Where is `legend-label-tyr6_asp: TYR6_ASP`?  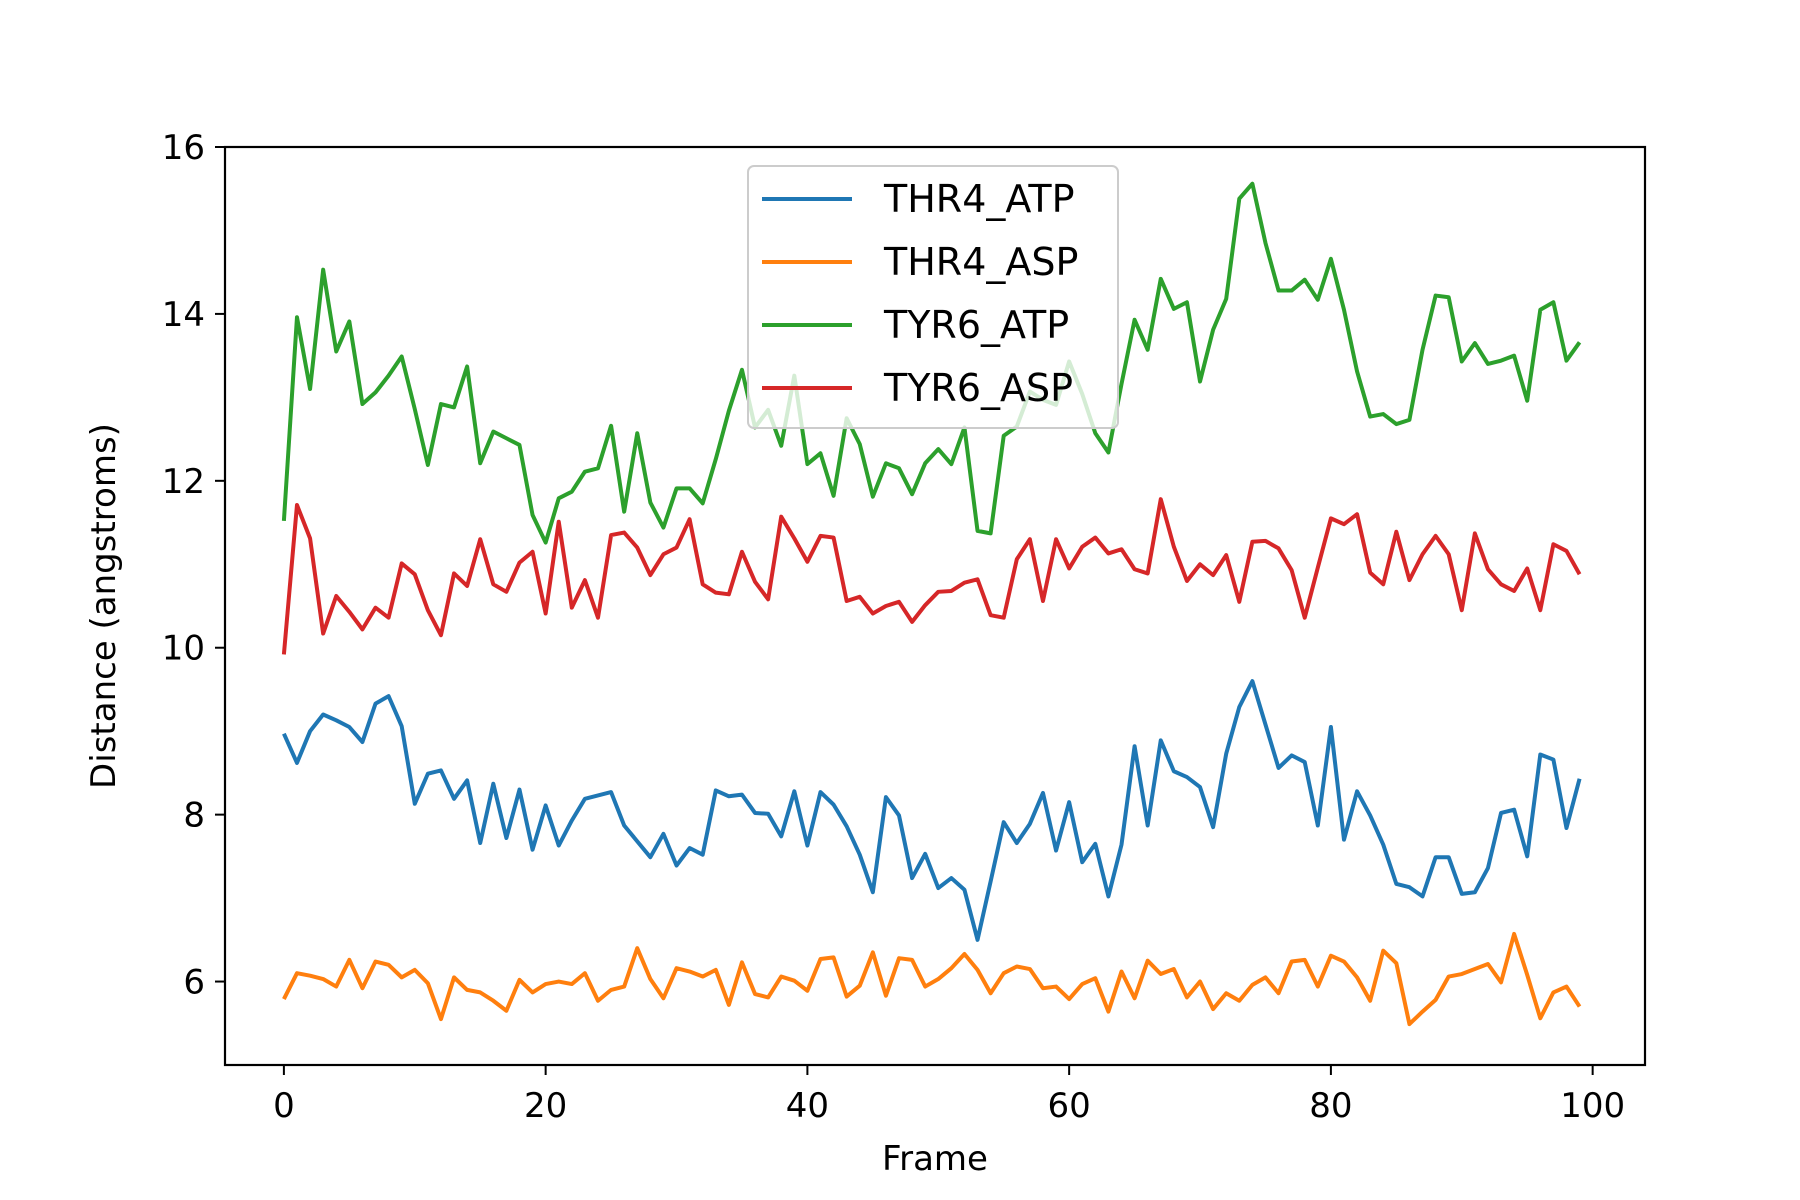
legend-label-tyr6_asp: TYR6_ASP is located at coordinates (978, 388).